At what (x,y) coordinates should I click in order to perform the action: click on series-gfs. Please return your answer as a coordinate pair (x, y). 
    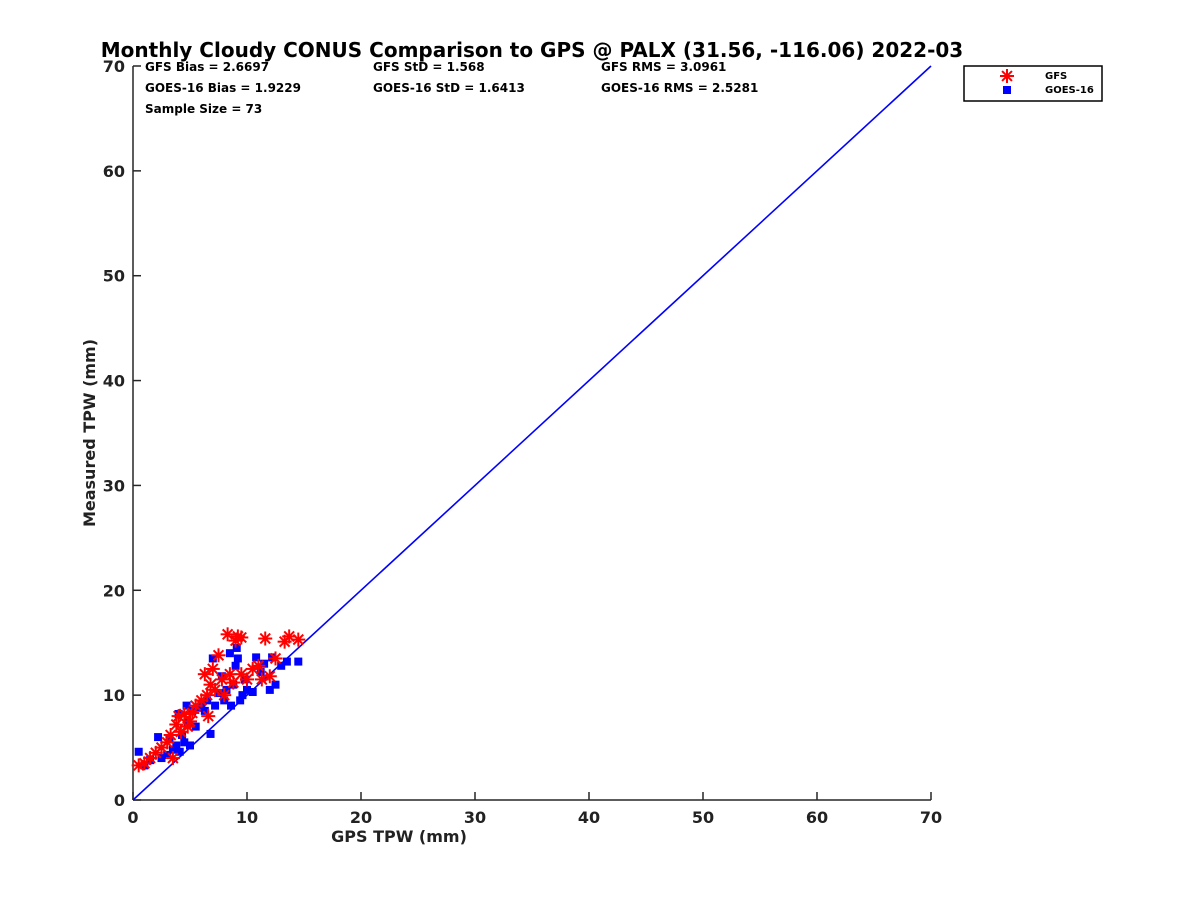
    Looking at the image, I should click on (218, 700).